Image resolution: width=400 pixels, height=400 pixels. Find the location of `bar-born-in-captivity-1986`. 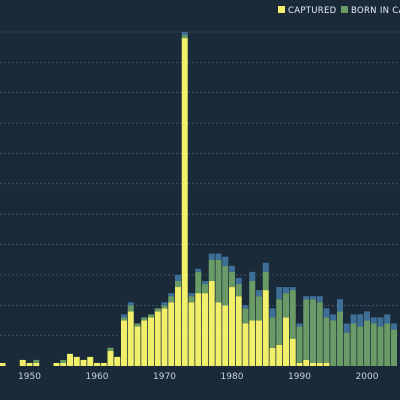

bar-born-in-captivity-1986 is located at coordinates (272, 332).